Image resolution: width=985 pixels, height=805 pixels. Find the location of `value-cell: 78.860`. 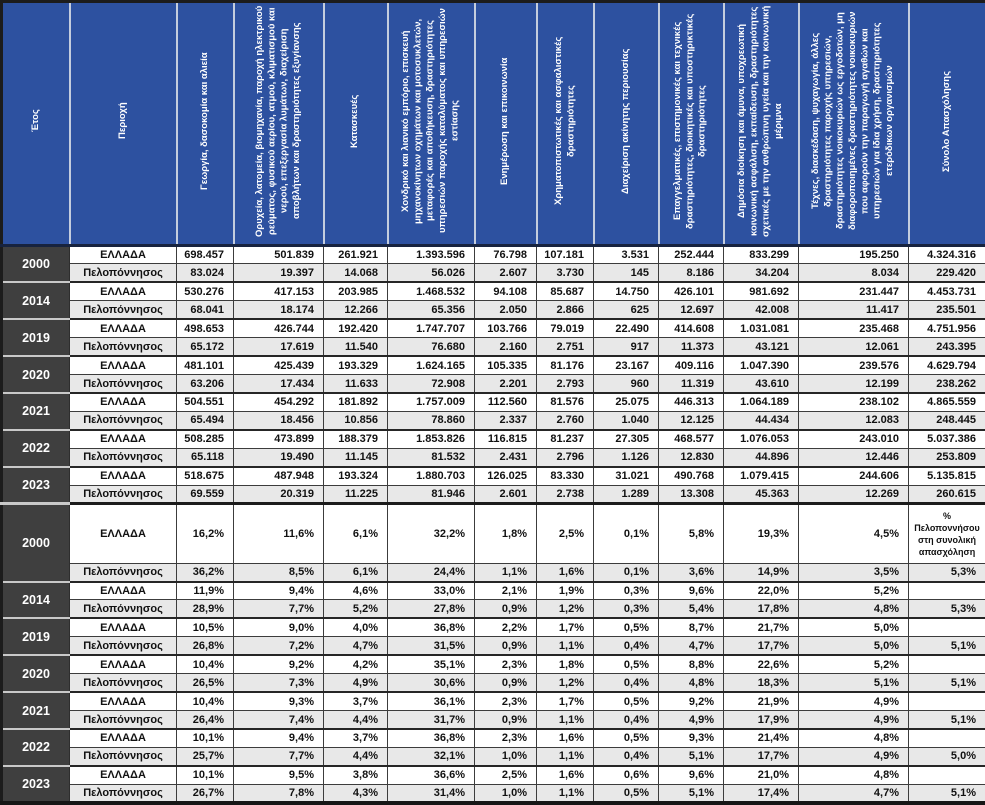

value-cell: 78.860 is located at coordinates (431, 420).